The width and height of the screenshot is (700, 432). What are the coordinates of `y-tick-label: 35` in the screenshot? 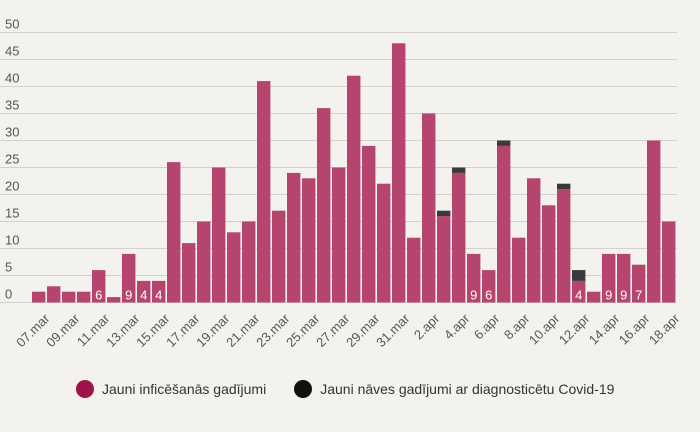 It's located at (12, 105).